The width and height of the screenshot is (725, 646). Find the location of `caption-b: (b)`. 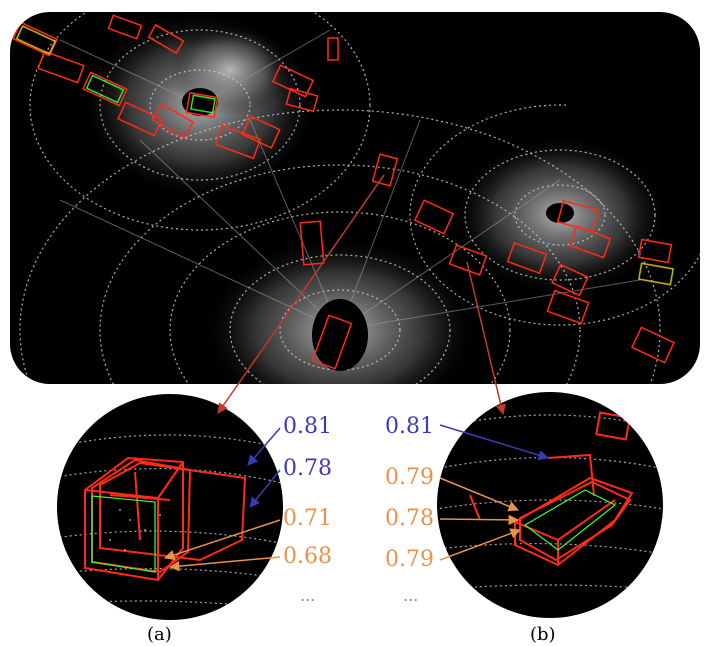

caption-b: (b) is located at coordinates (543, 634).